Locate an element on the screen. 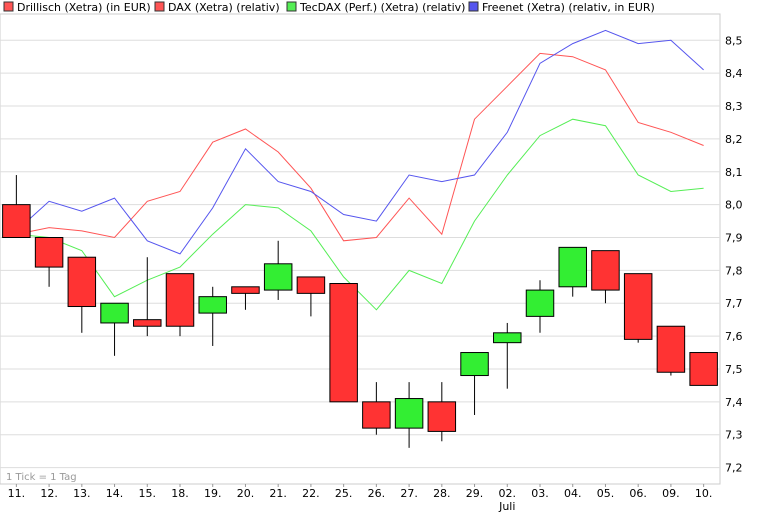 The image size is (760, 517). x-tick-label: 15. is located at coordinates (148, 493).